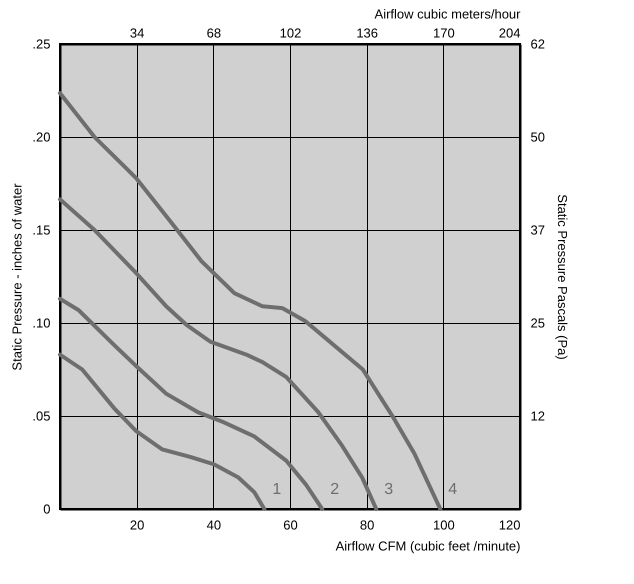  What do you see at coordinates (509, 33) in the screenshot?
I see `x2-tick-label: 204` at bounding box center [509, 33].